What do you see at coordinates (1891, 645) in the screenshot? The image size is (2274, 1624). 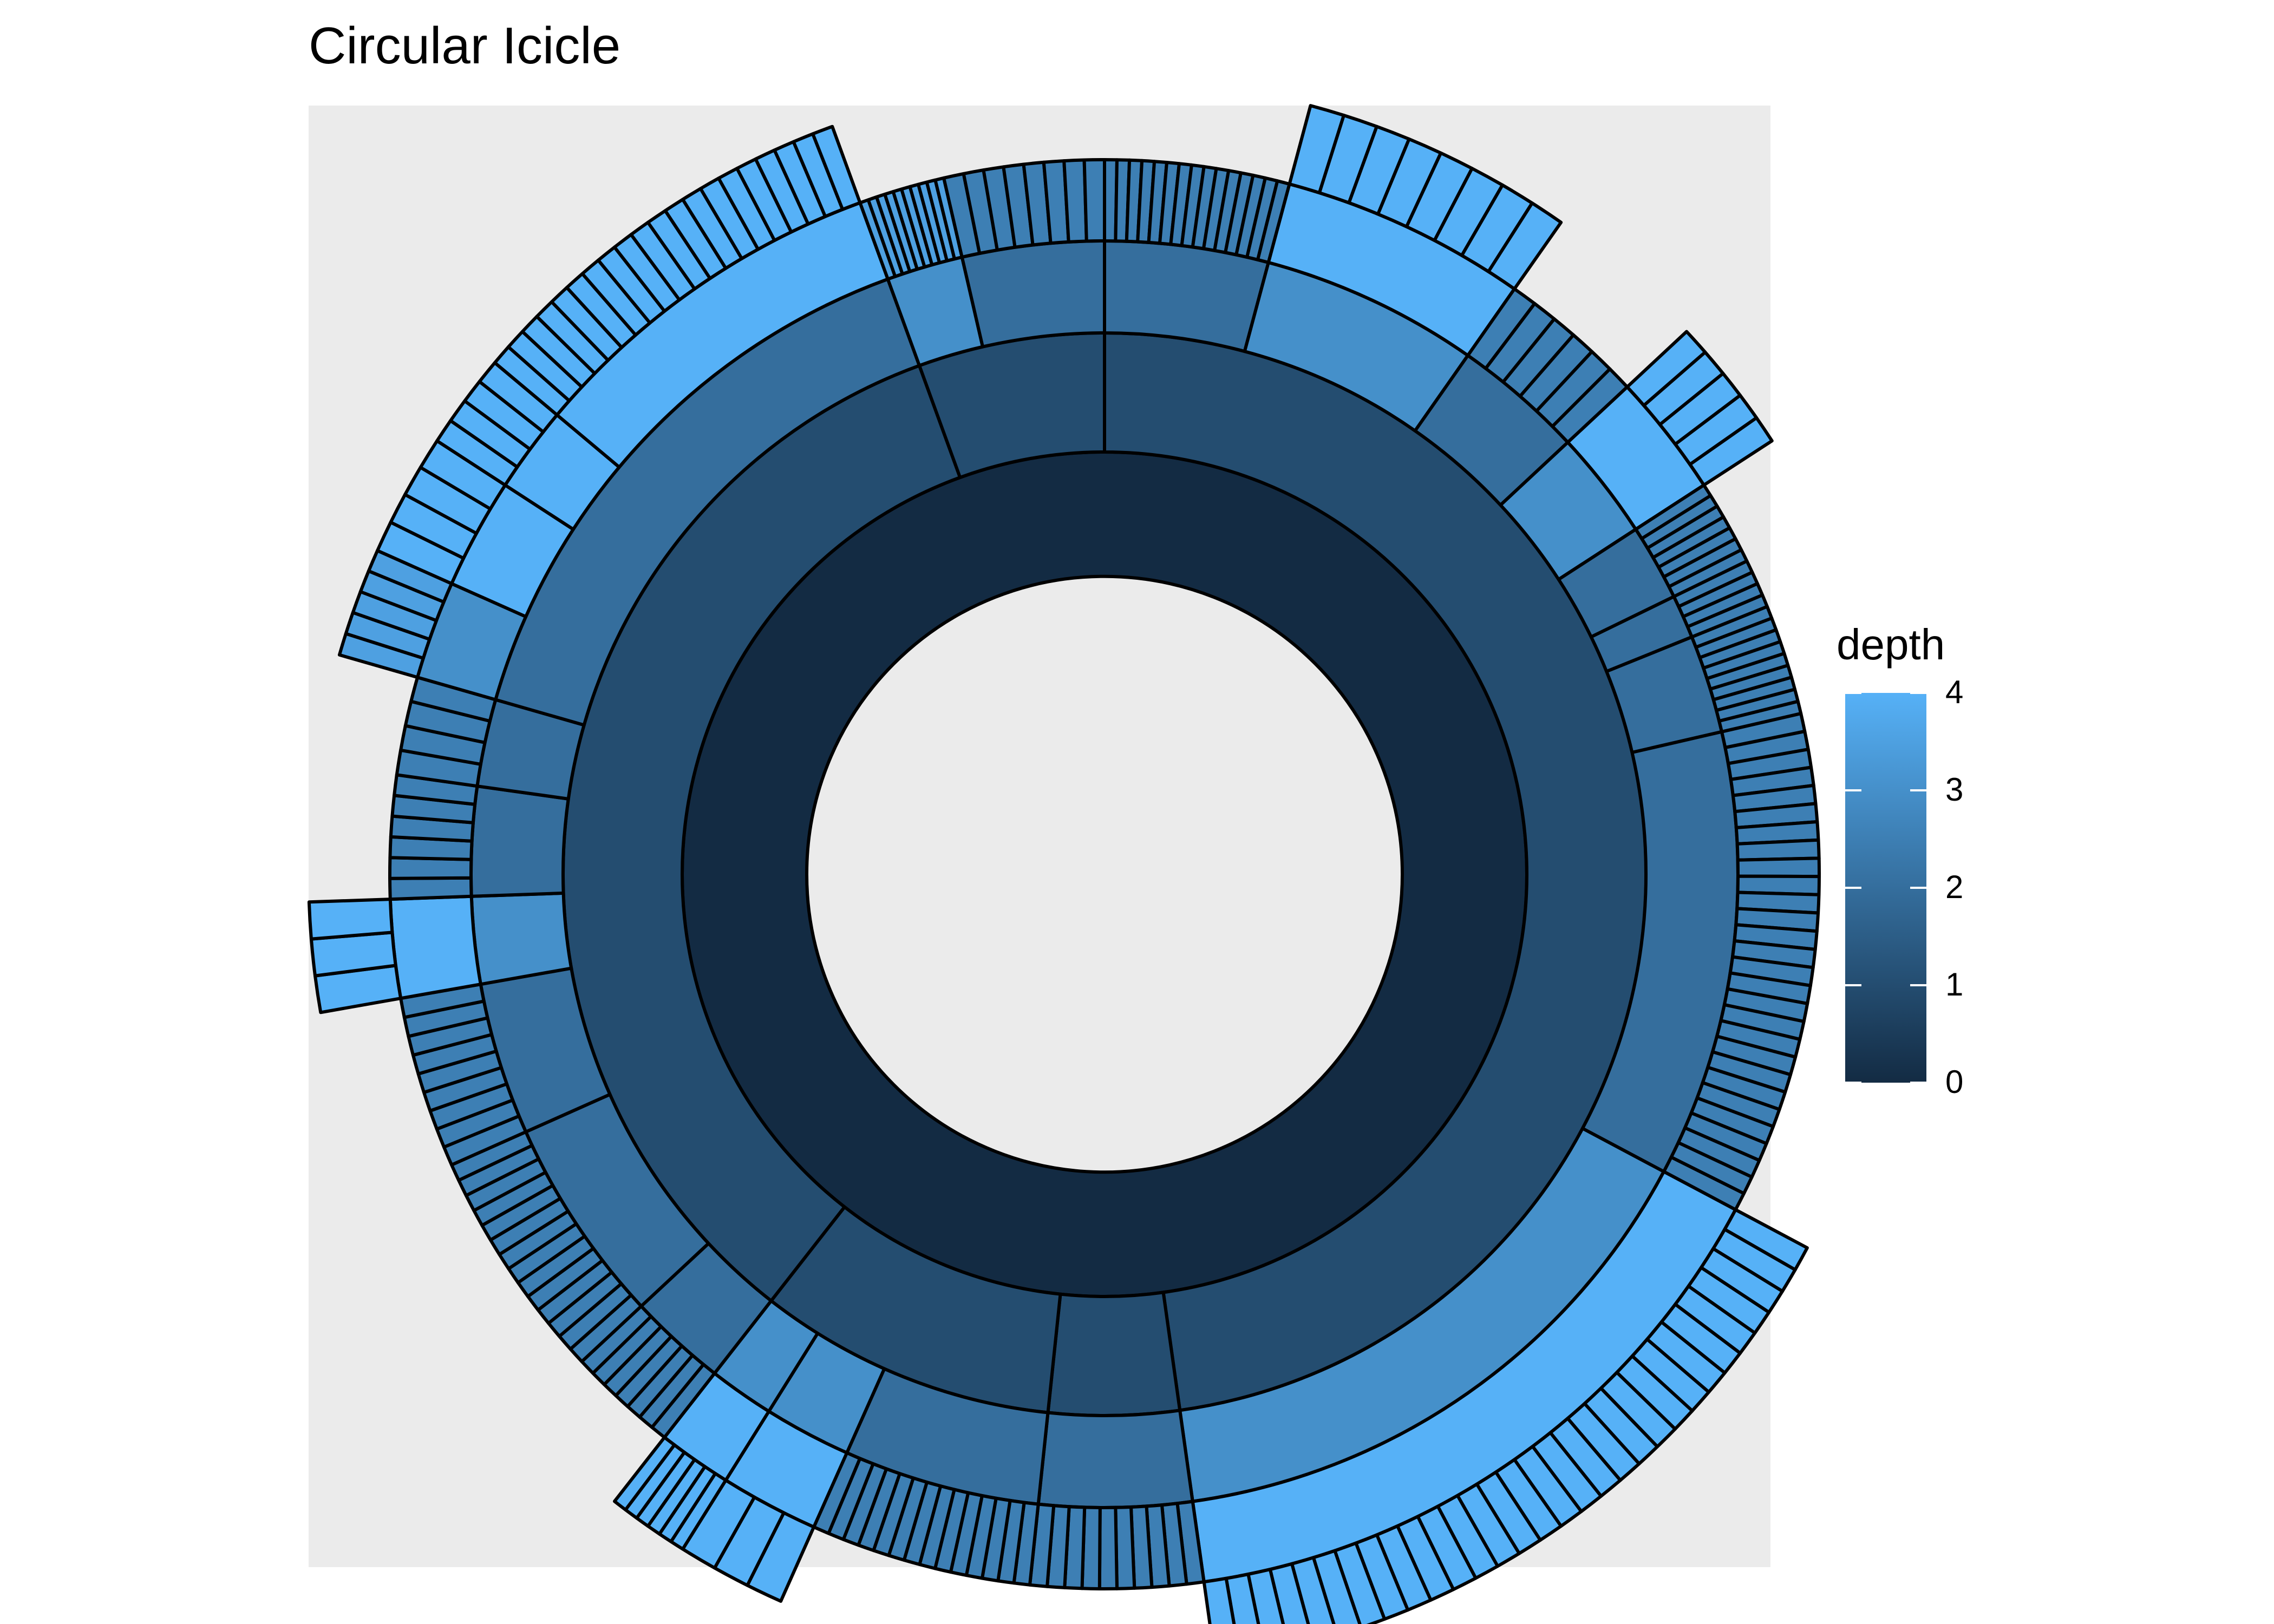 I see `legend-title: depth` at bounding box center [1891, 645].